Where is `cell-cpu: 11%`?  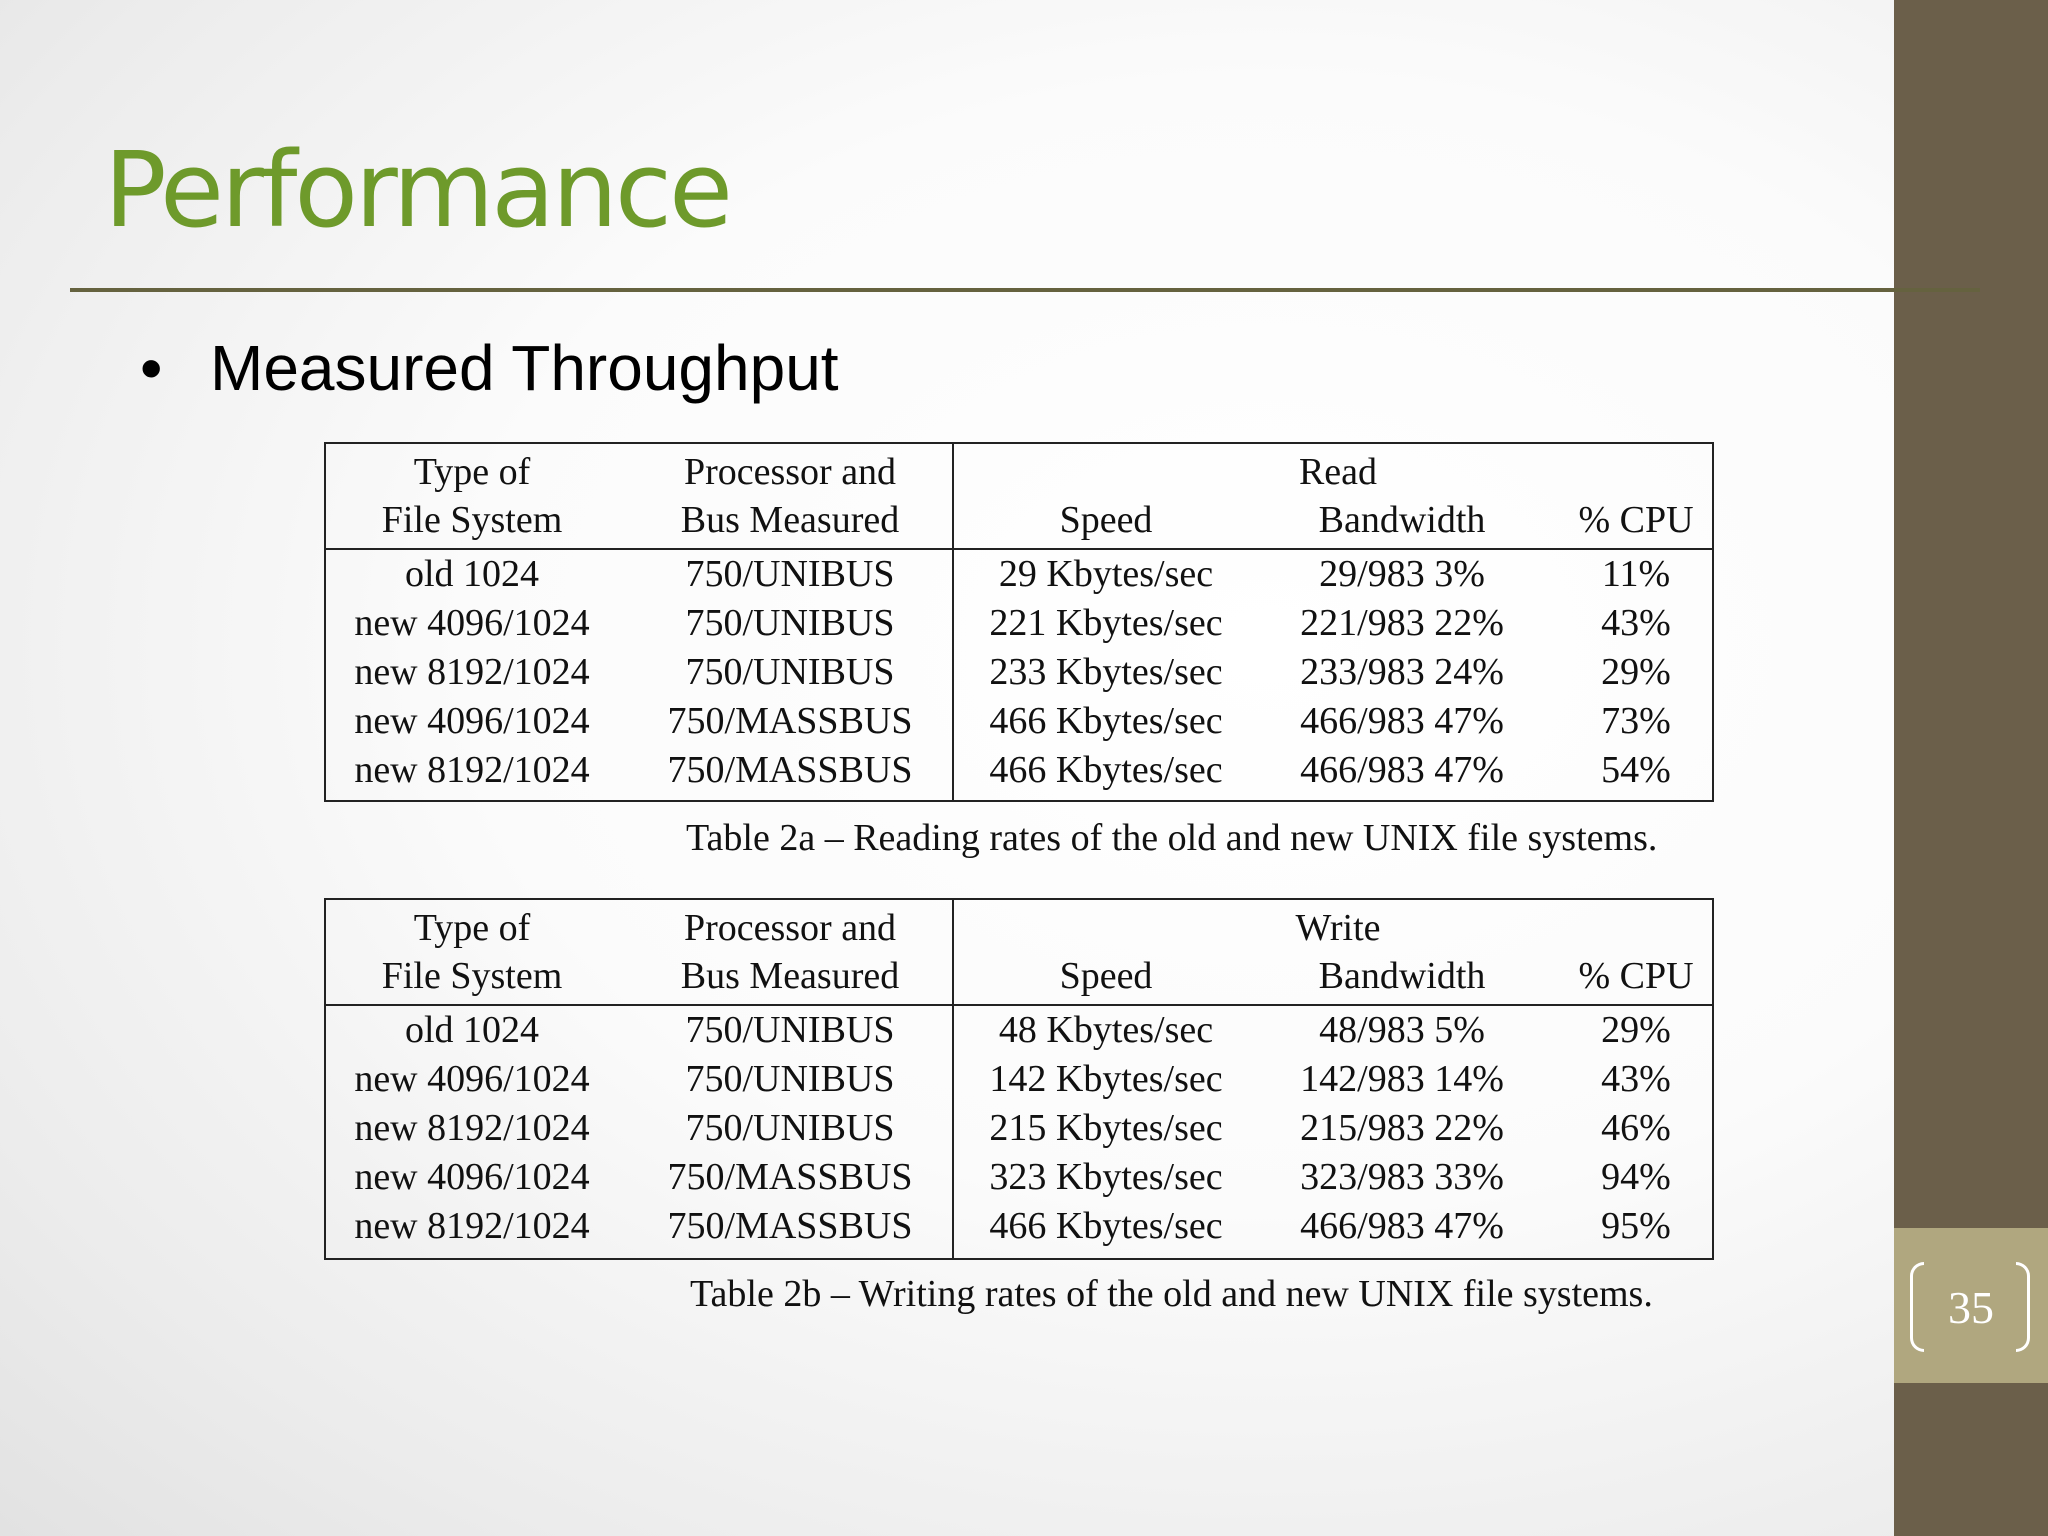 cell-cpu: 11% is located at coordinates (1636, 574).